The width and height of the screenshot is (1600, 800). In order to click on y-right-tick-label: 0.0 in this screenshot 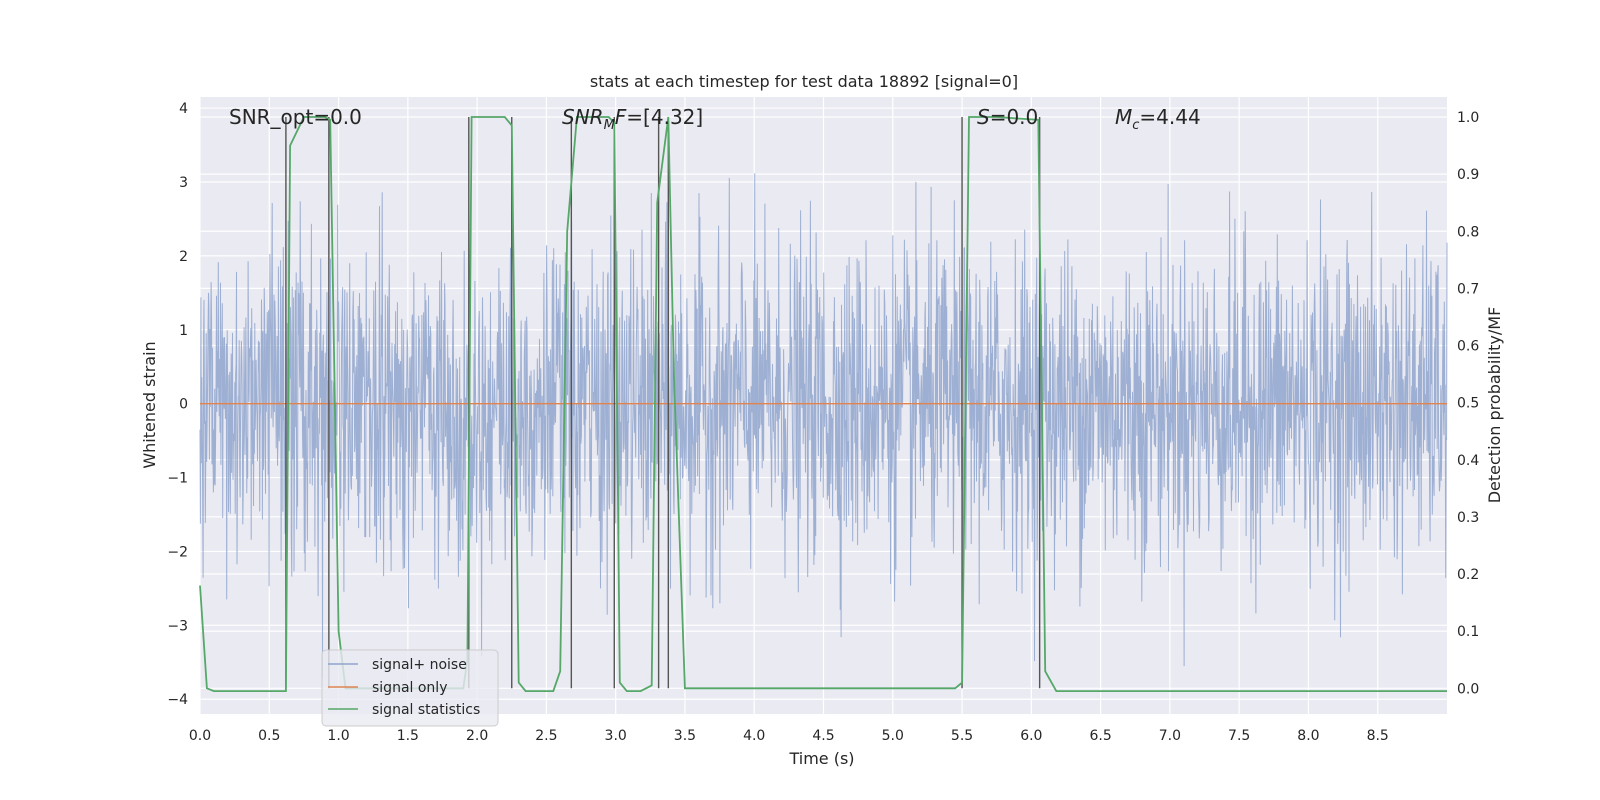, I will do `click(1468, 689)`.